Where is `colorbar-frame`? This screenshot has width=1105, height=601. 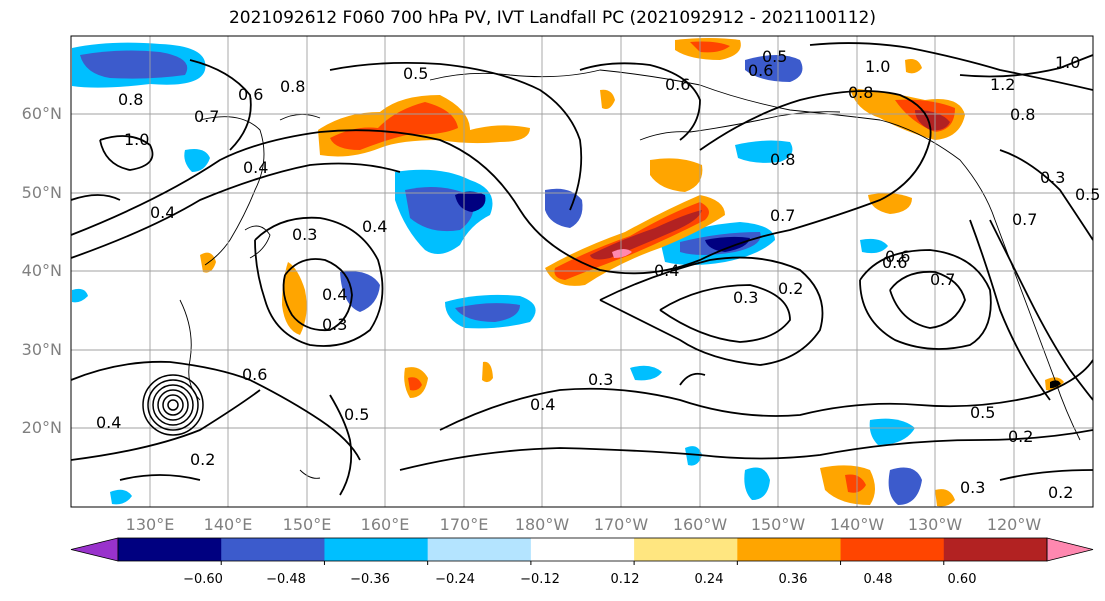 colorbar-frame is located at coordinates (582, 549).